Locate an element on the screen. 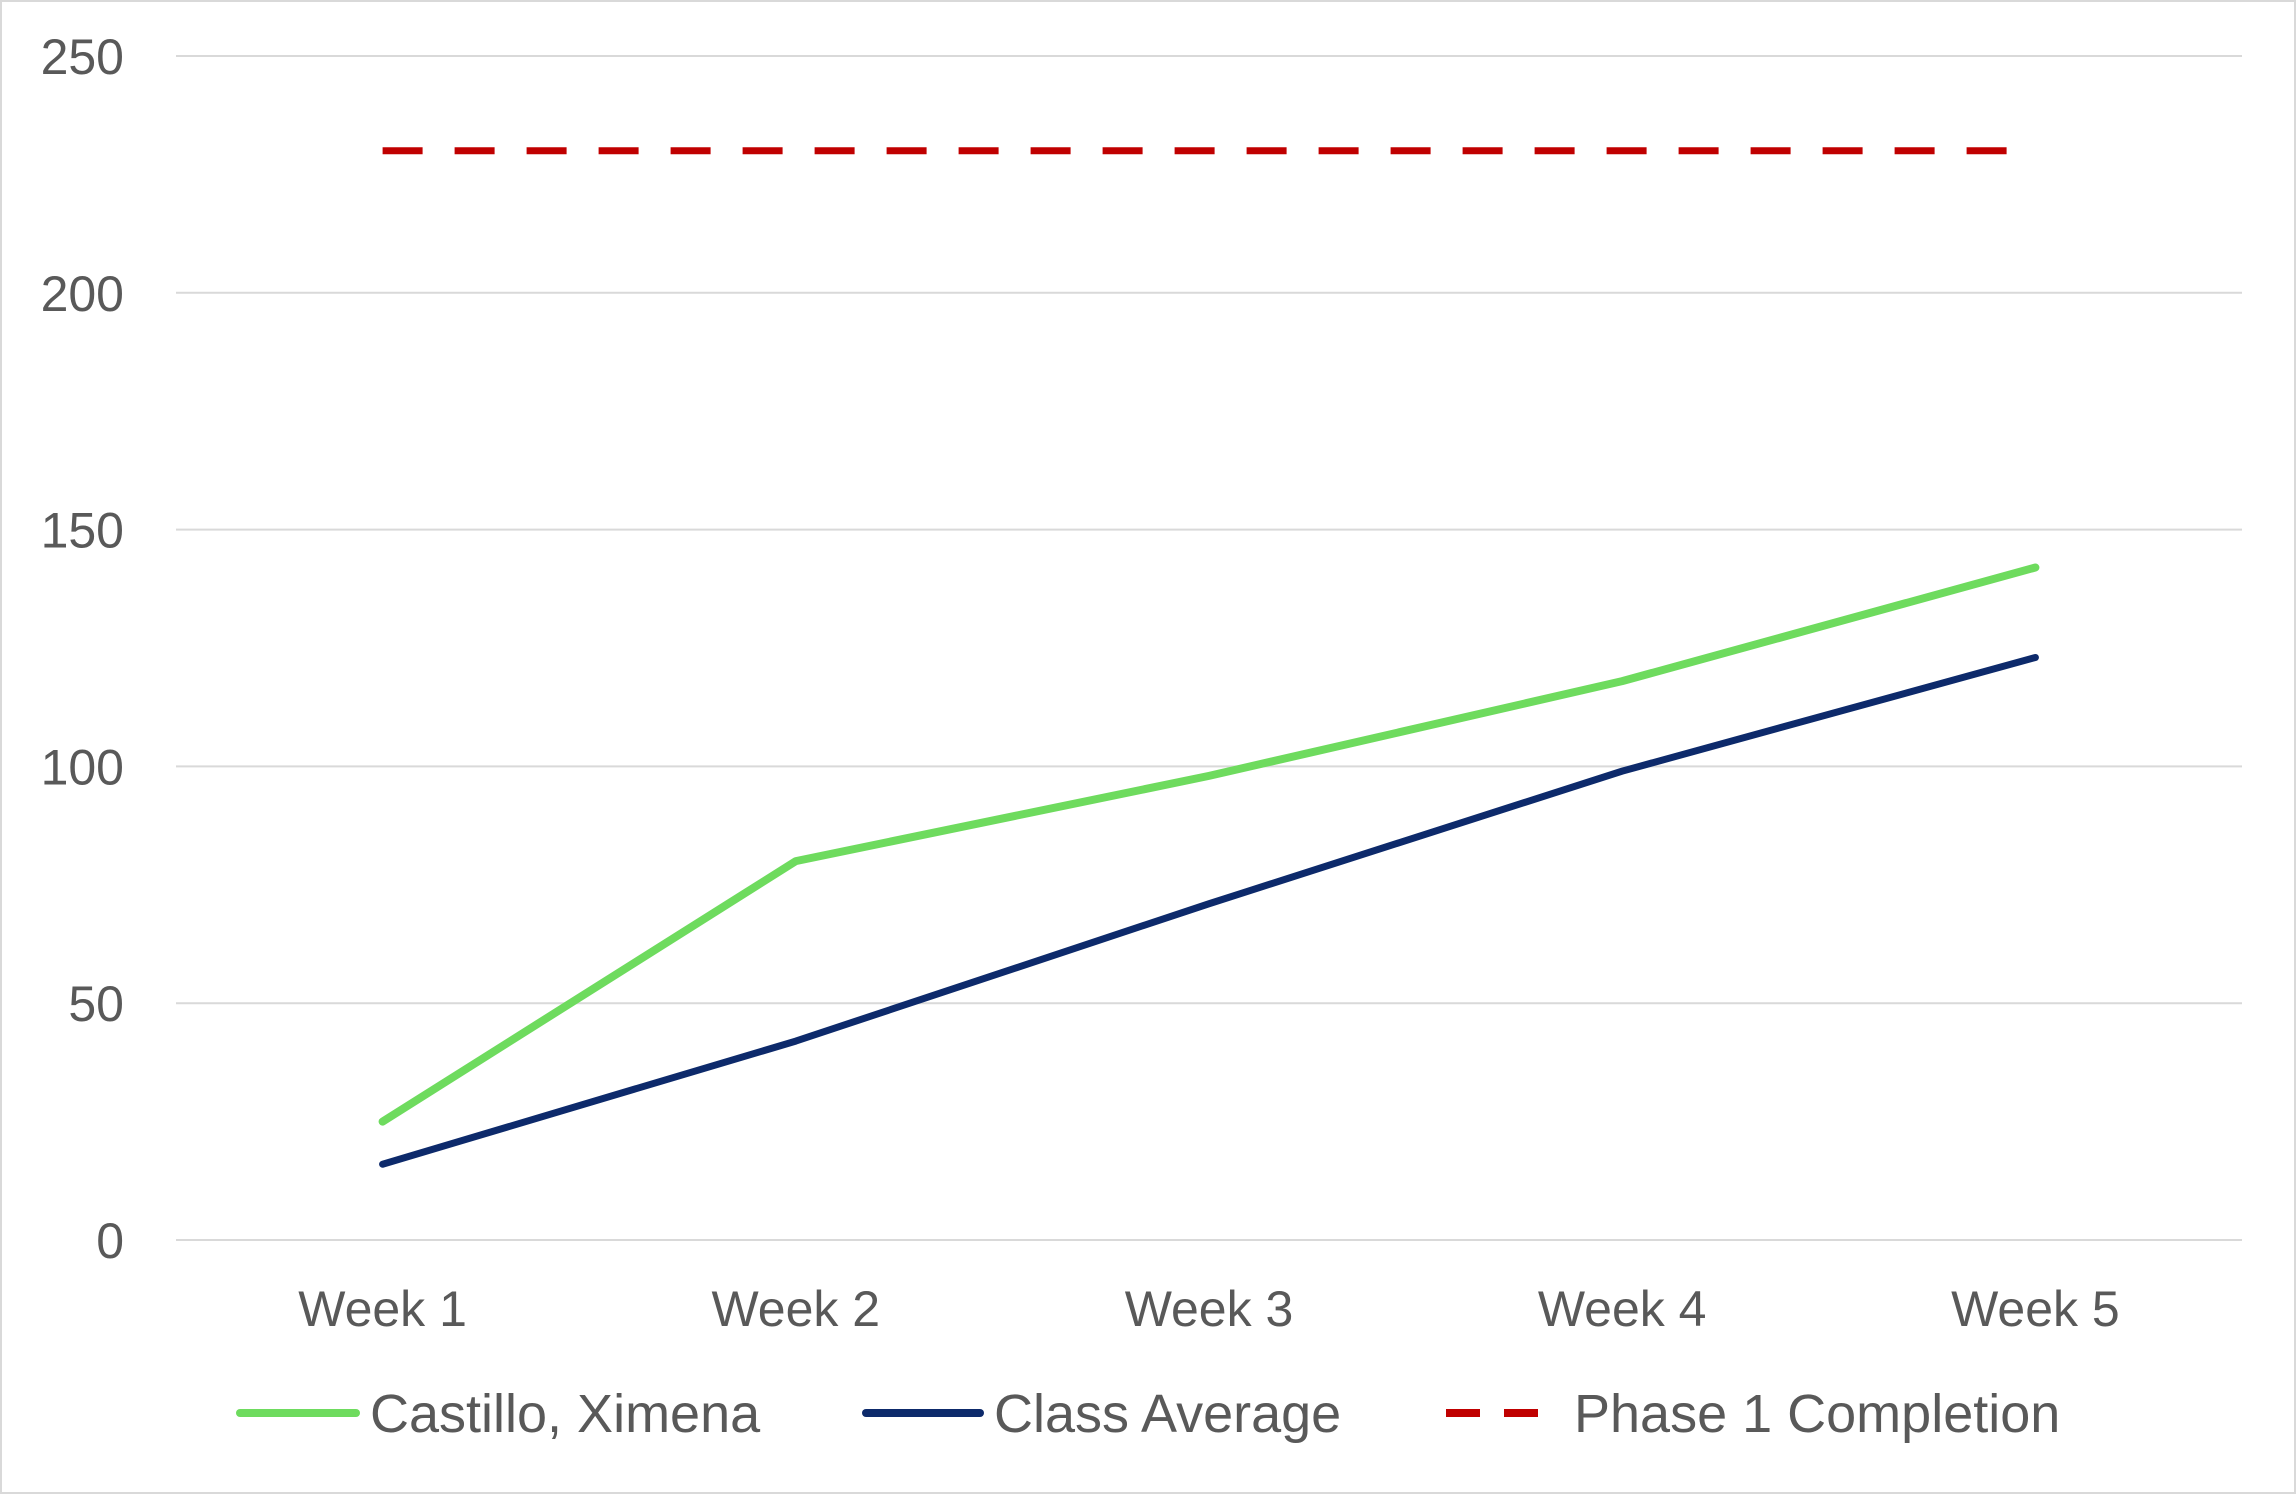 The image size is (2296, 1499). x-tick-label: Week 1 is located at coordinates (382, 1309).